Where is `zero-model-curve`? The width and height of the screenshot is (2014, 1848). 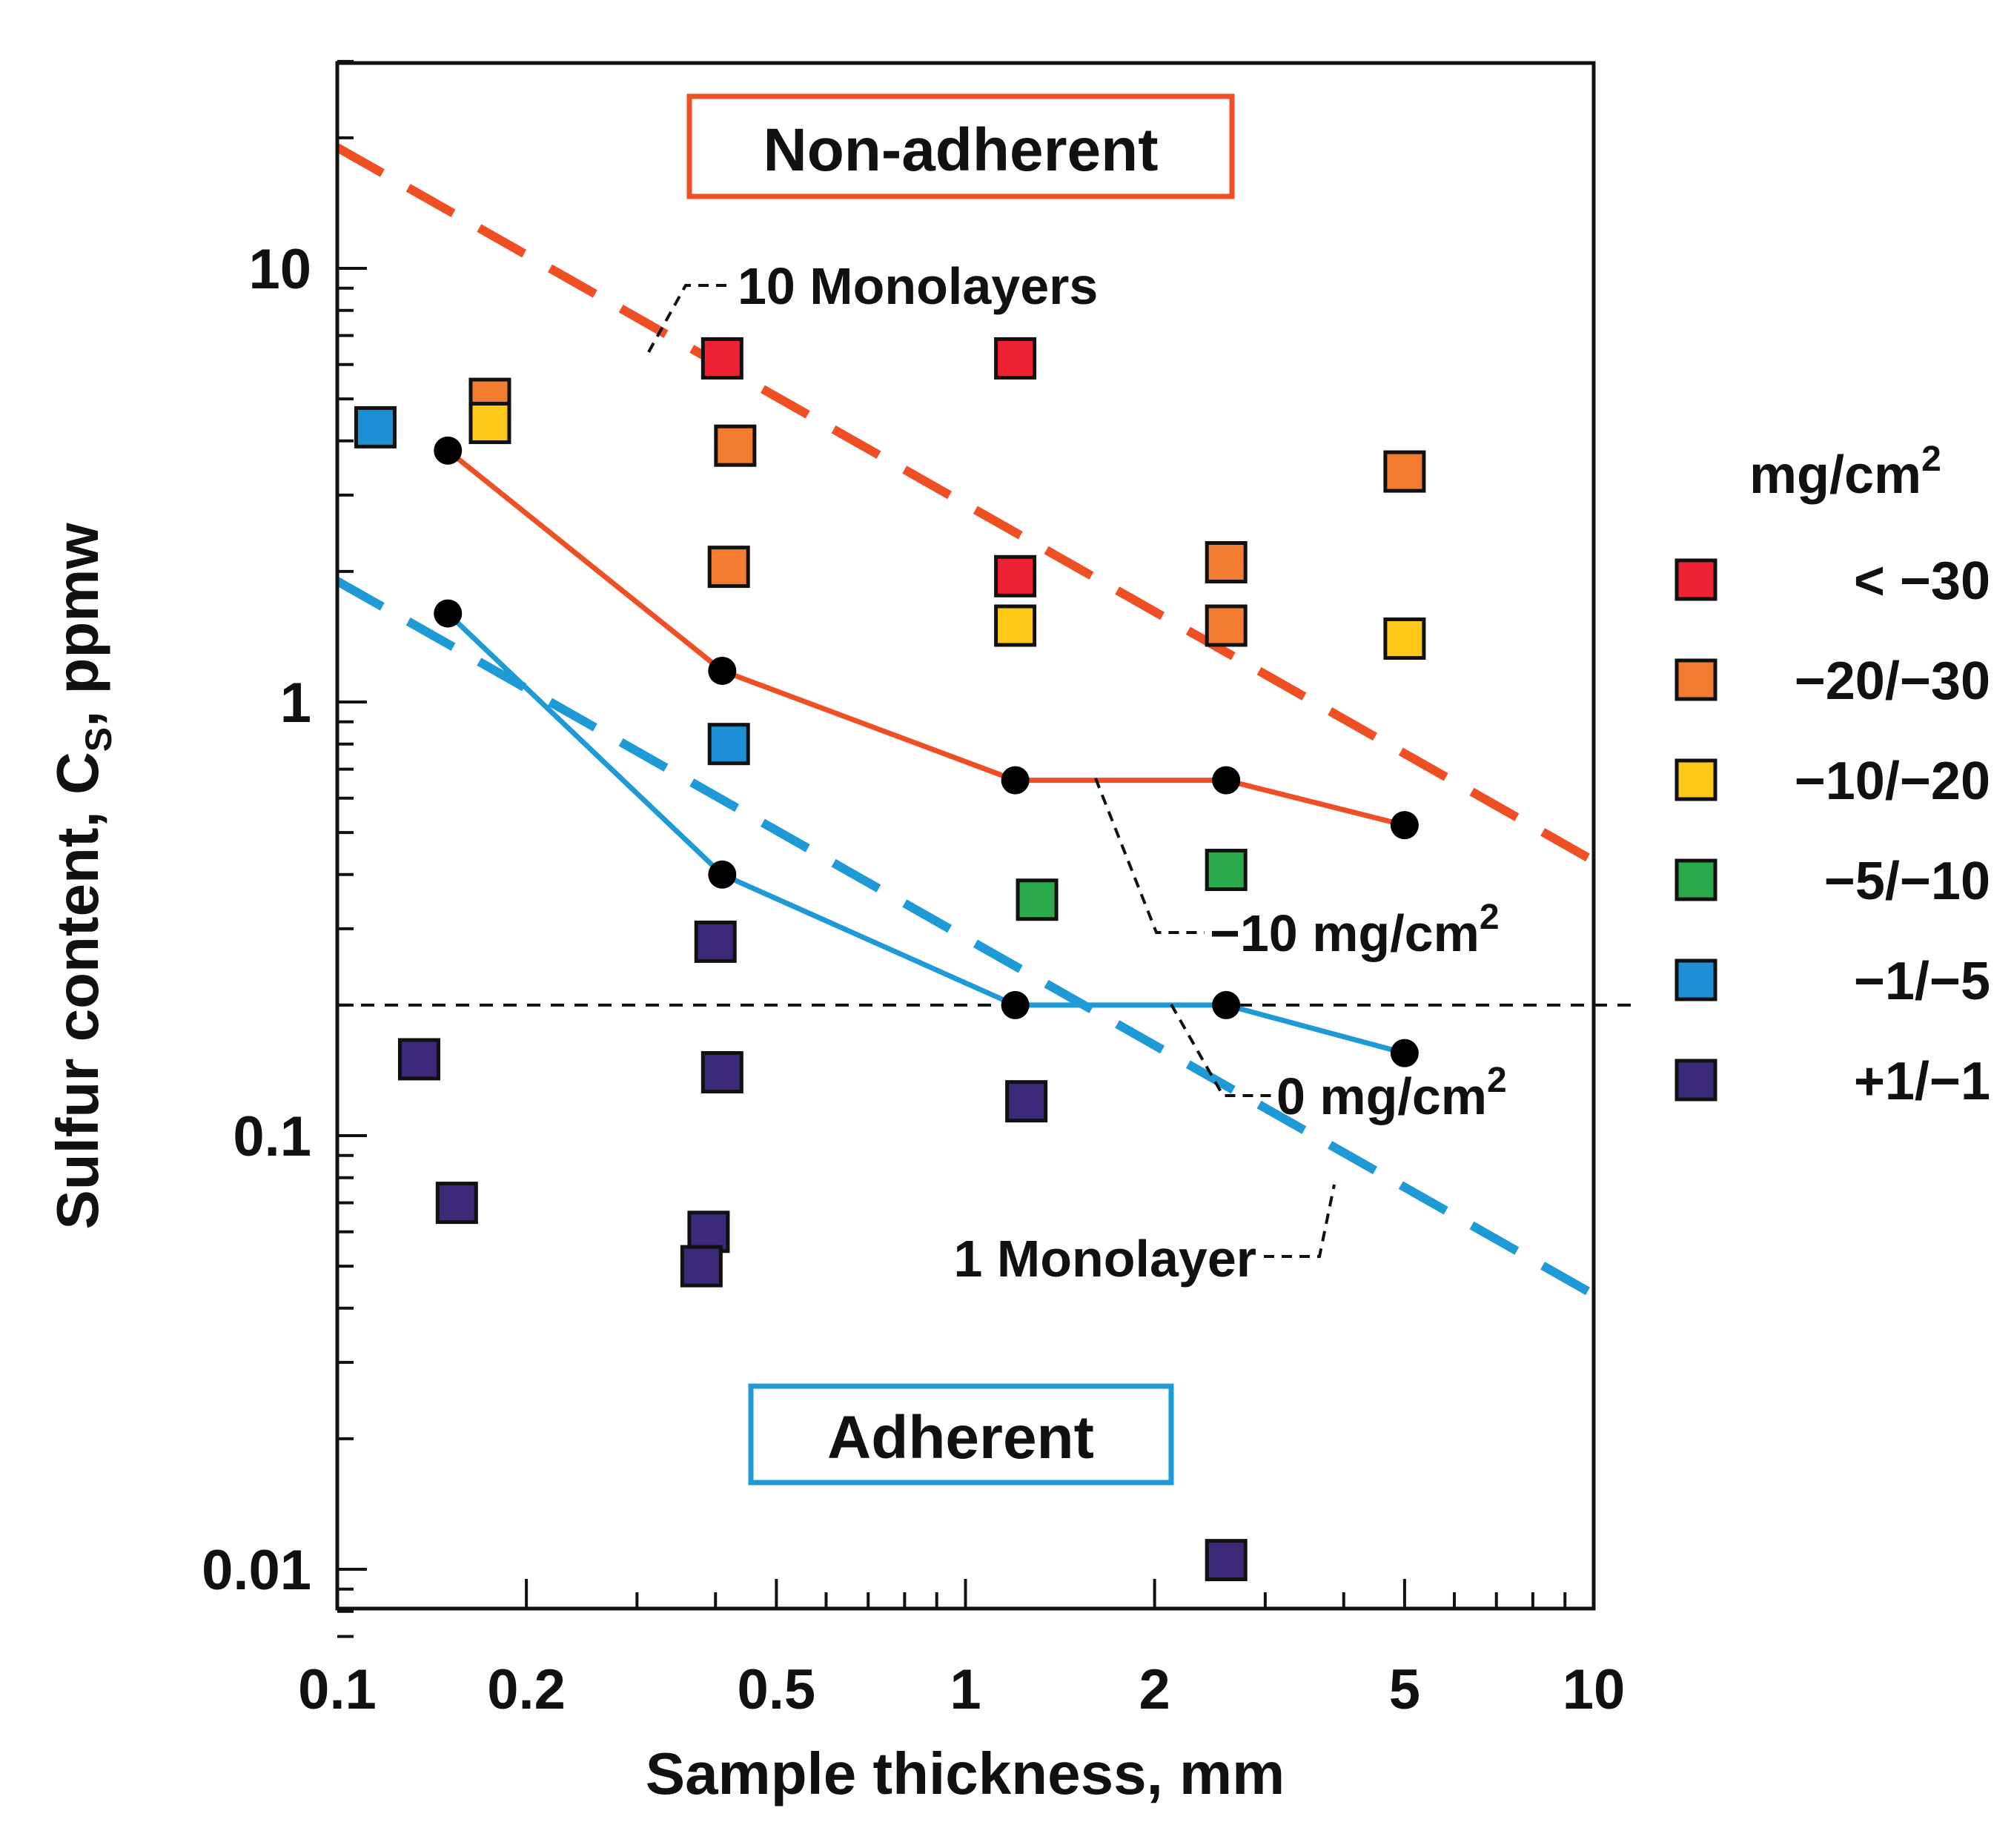 zero-model-curve is located at coordinates (925, 834).